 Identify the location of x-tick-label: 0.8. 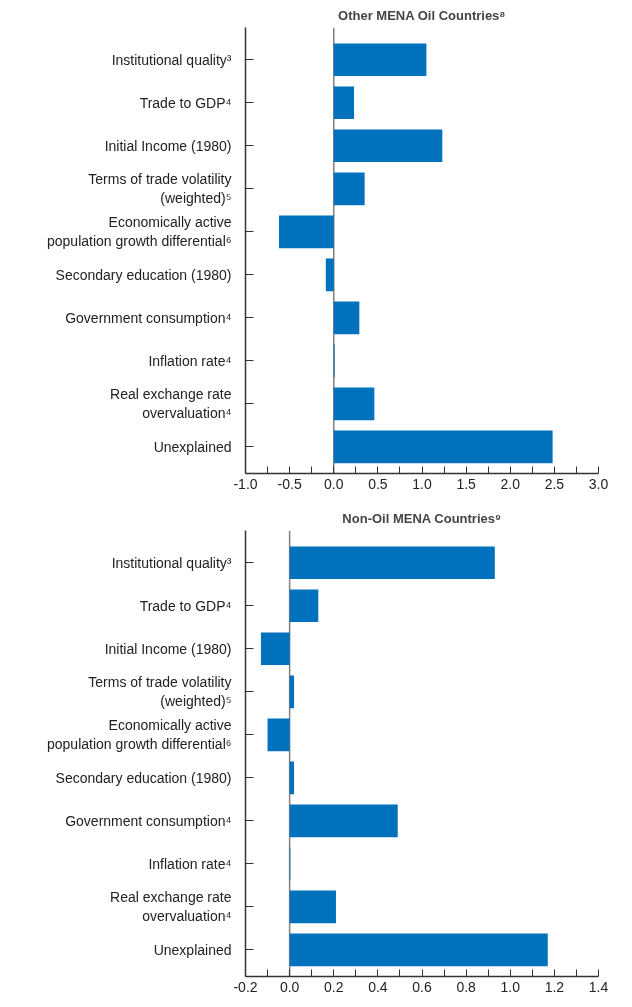
(466, 986).